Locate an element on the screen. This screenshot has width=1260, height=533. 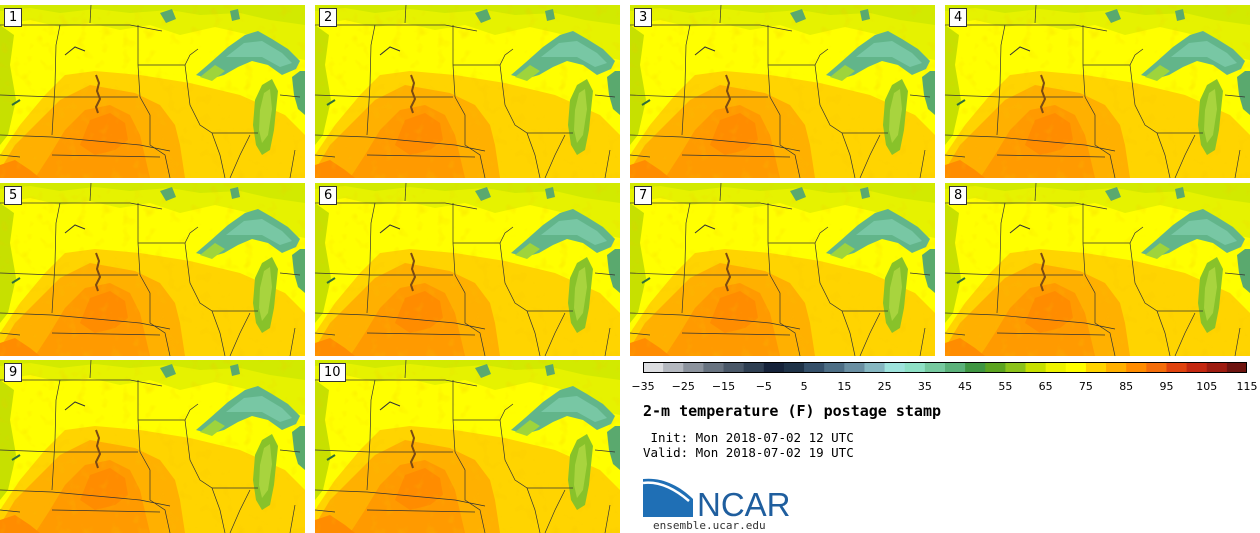
ncar-logo: NCAR is located at coordinates (717, 498).